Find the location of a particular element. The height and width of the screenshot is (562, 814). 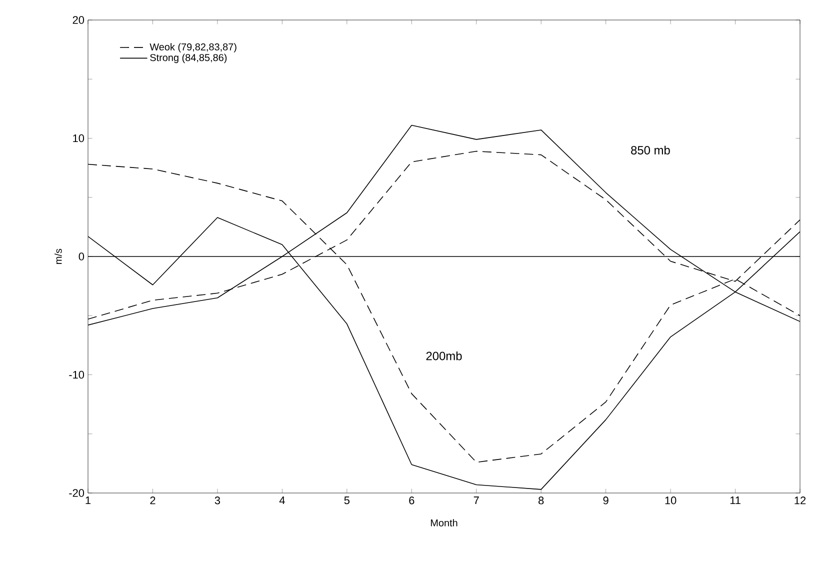

x-tick-label: 11 is located at coordinates (735, 500).